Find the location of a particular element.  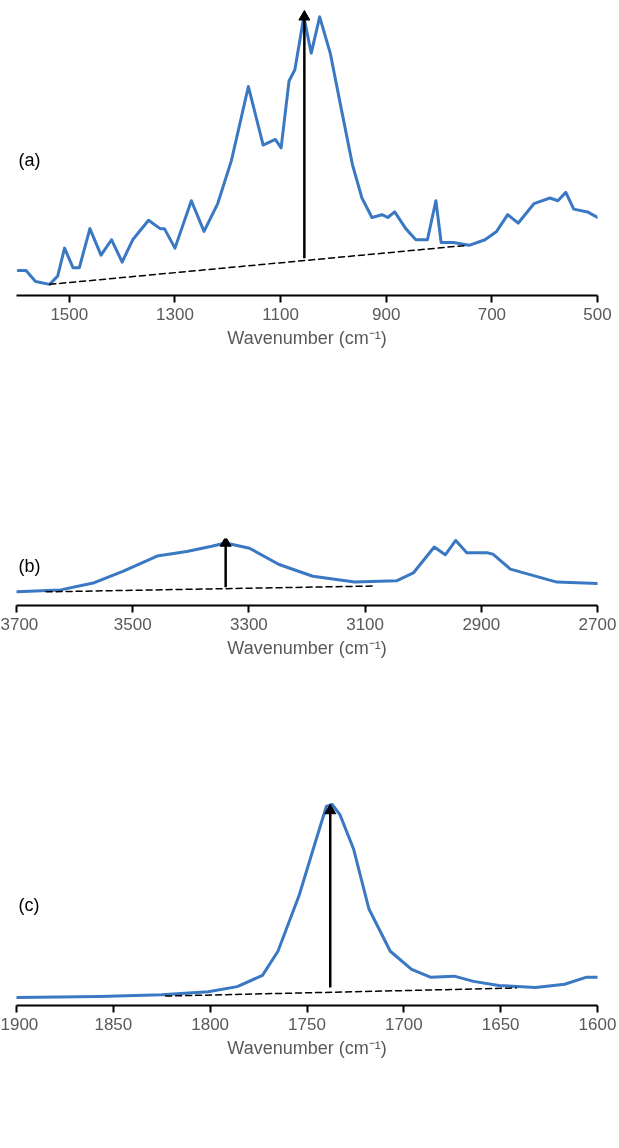

x-tick-label: 700 is located at coordinates (492, 314).